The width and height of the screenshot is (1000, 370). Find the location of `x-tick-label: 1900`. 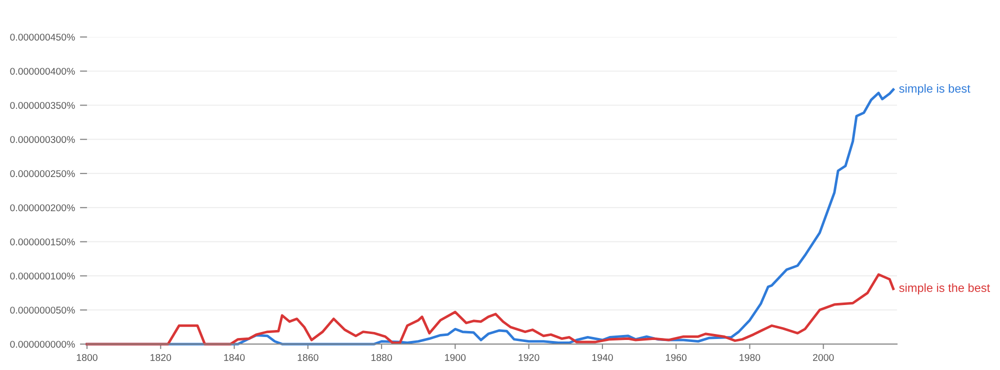

x-tick-label: 1900 is located at coordinates (455, 357).